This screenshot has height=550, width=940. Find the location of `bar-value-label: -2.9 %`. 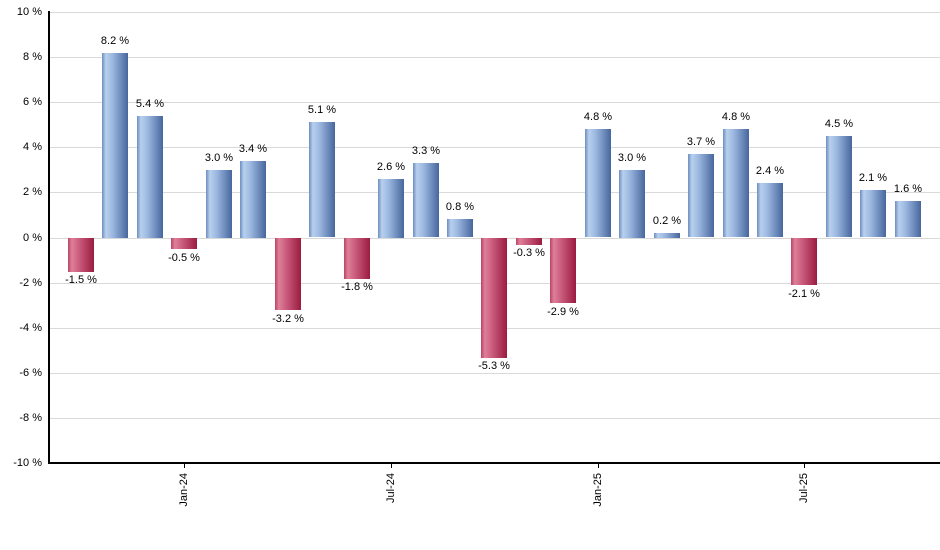

bar-value-label: -2.9 % is located at coordinates (563, 312).